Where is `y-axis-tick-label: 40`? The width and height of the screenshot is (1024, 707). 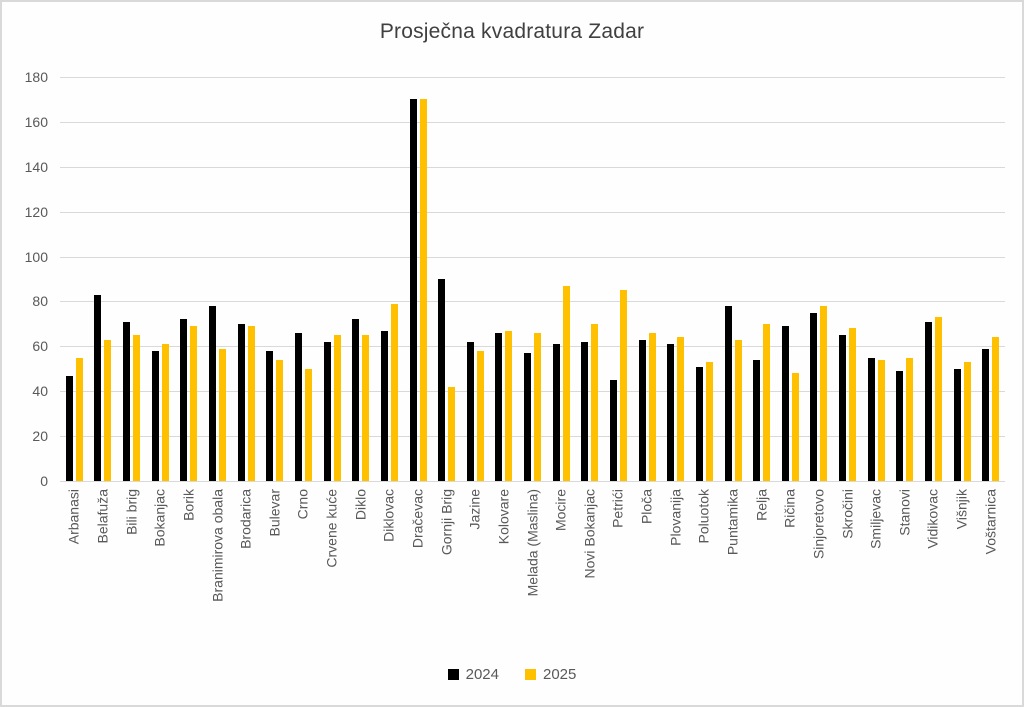
y-axis-tick-label: 40 is located at coordinates (40, 391).